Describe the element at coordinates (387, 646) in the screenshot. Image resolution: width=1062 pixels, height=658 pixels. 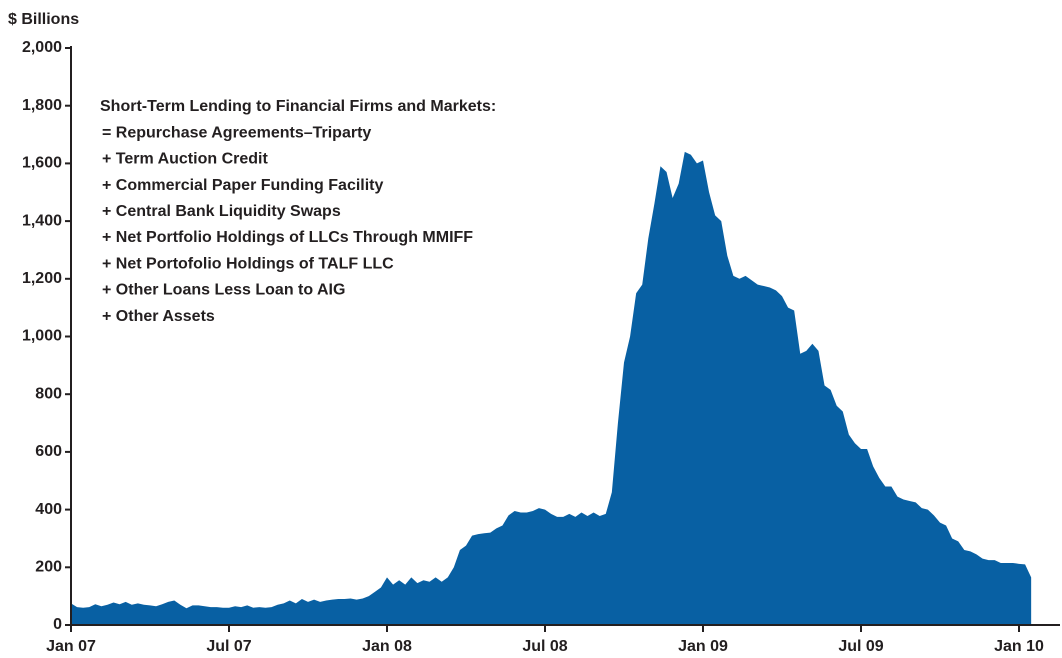
I see `x-tick-label: Jan 08` at that location.